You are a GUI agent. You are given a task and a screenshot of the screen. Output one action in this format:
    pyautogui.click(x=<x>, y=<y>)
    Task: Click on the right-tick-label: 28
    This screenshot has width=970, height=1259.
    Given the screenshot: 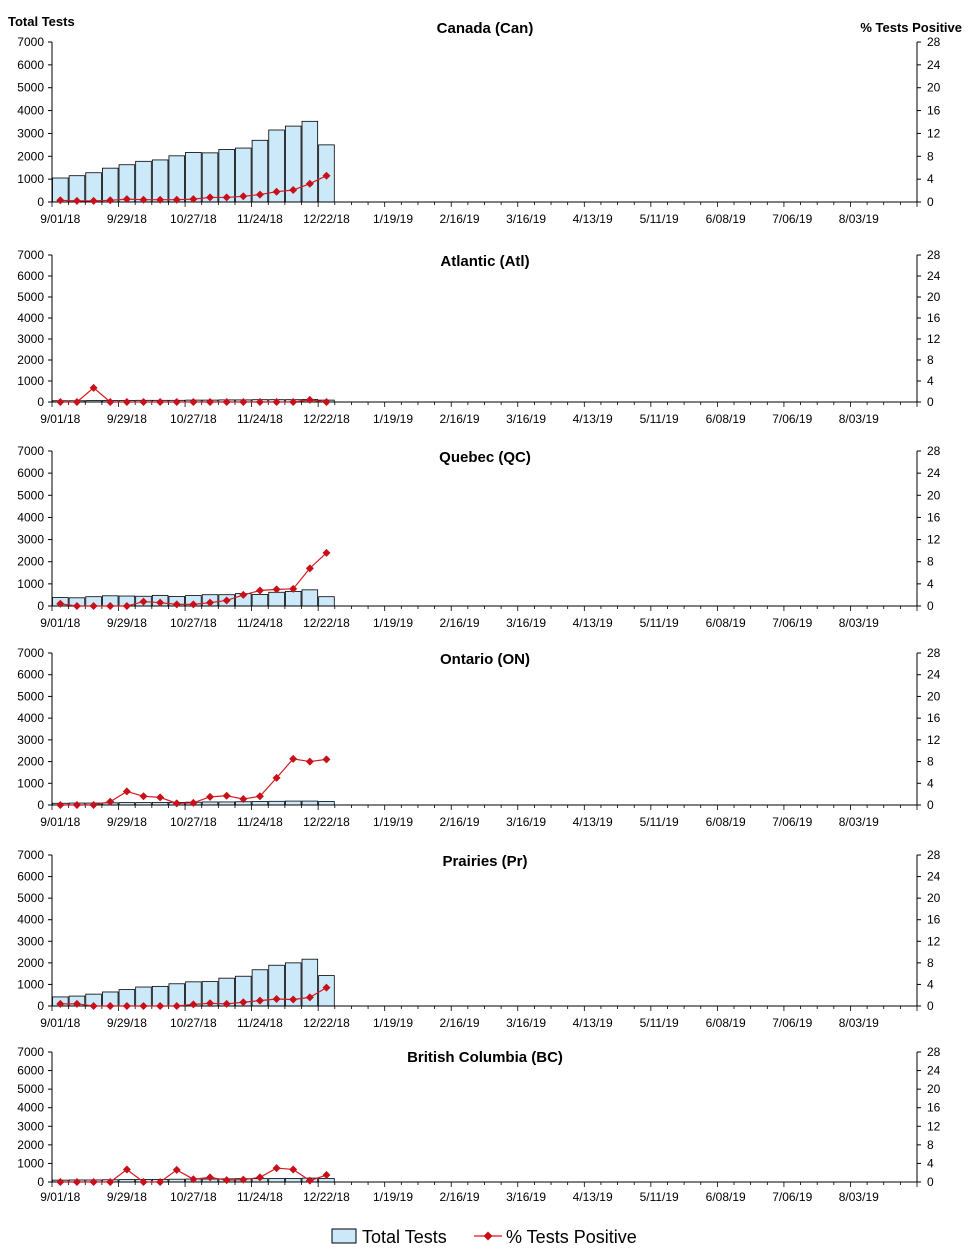 What is the action you would take?
    pyautogui.click(x=934, y=255)
    